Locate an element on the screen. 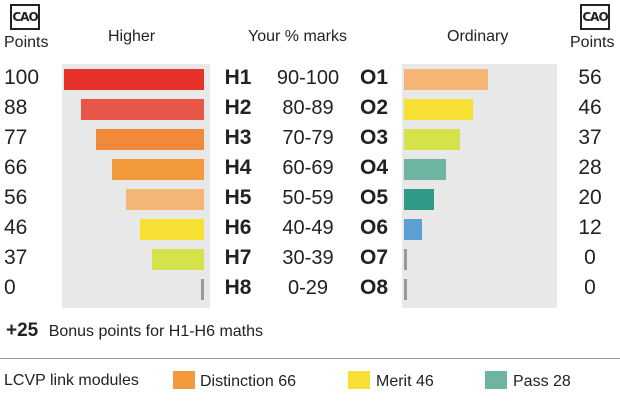  higher-points-value: 37 is located at coordinates (16, 257).